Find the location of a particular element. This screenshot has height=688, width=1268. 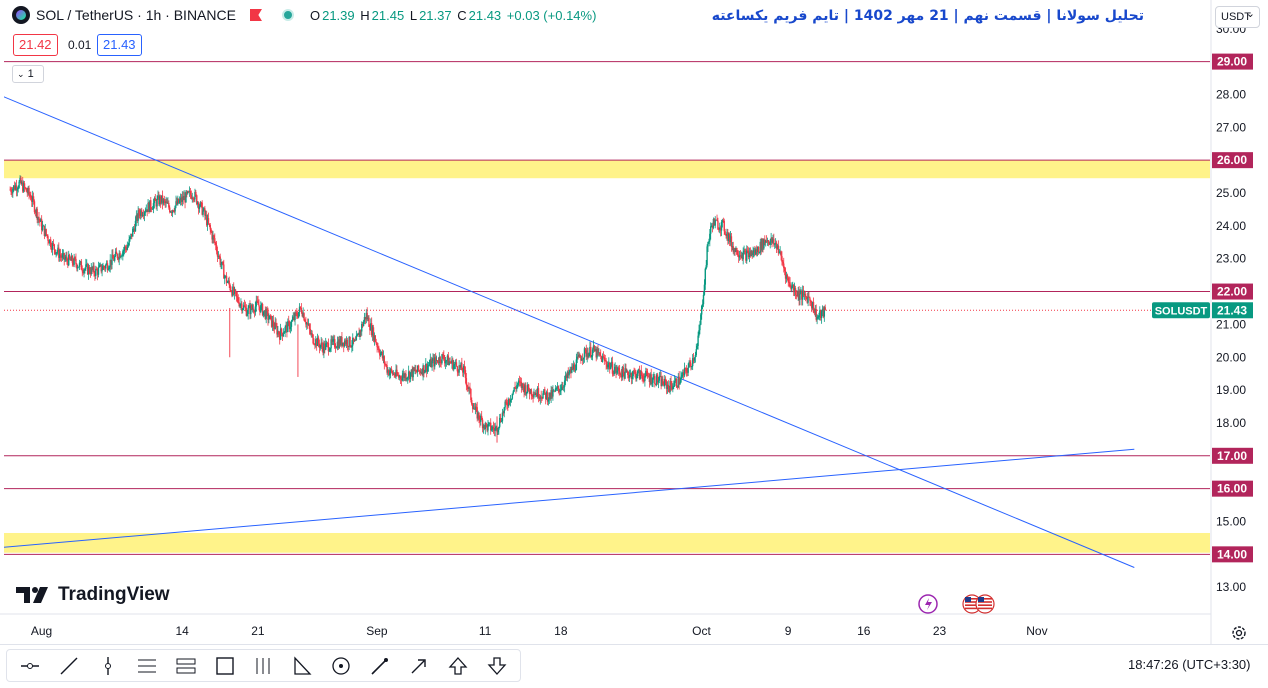

us-flag-icon is located at coordinates (985, 604).